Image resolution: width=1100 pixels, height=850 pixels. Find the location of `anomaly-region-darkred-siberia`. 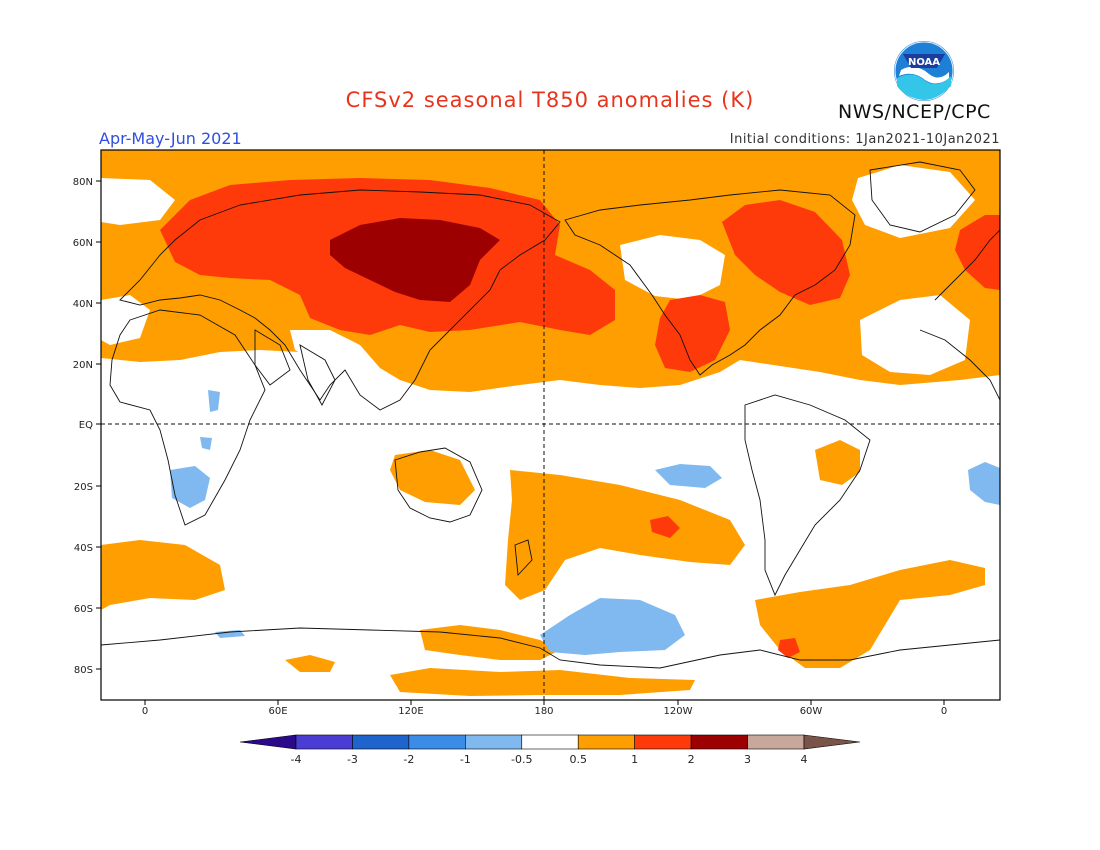

anomaly-region-darkred-siberia is located at coordinates (415, 260).